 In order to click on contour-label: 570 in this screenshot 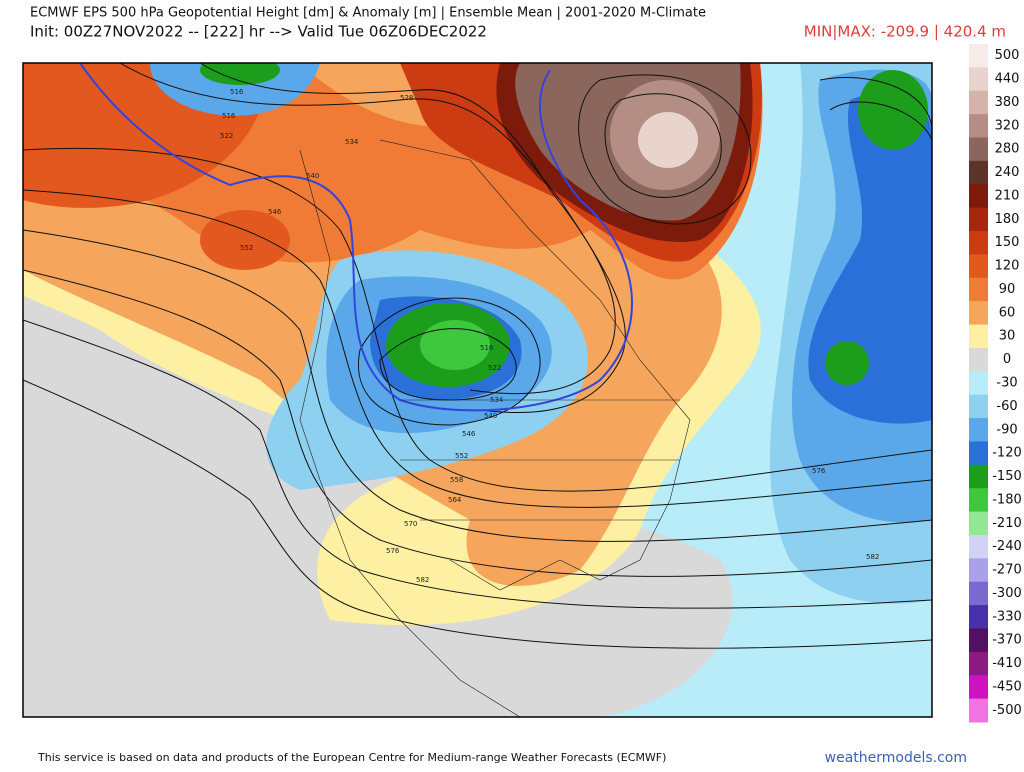, I will do `click(410, 524)`.